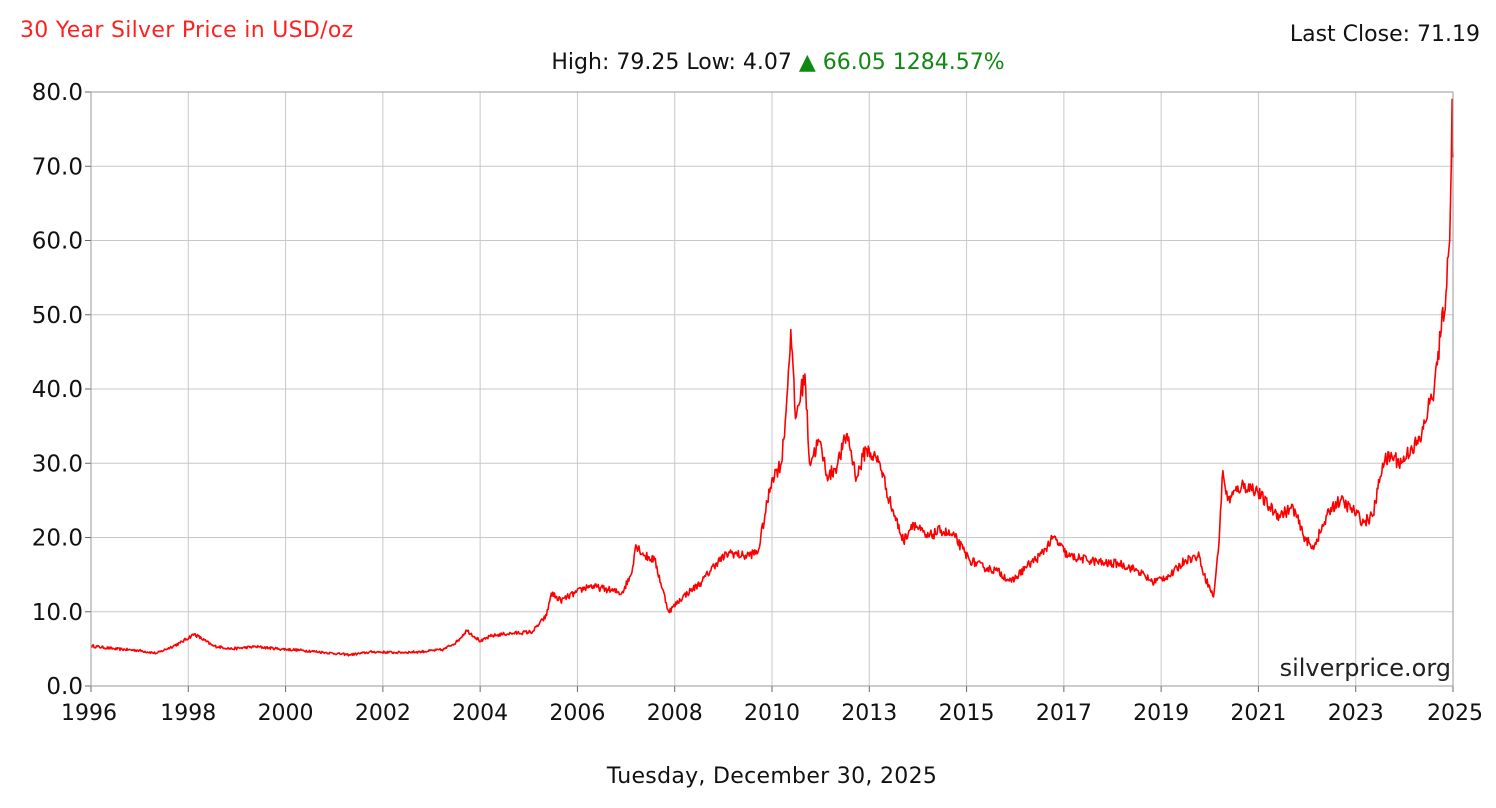 The image size is (1496, 808). What do you see at coordinates (948, 62) in the screenshot?
I see `change-percent: 1284.57%` at bounding box center [948, 62].